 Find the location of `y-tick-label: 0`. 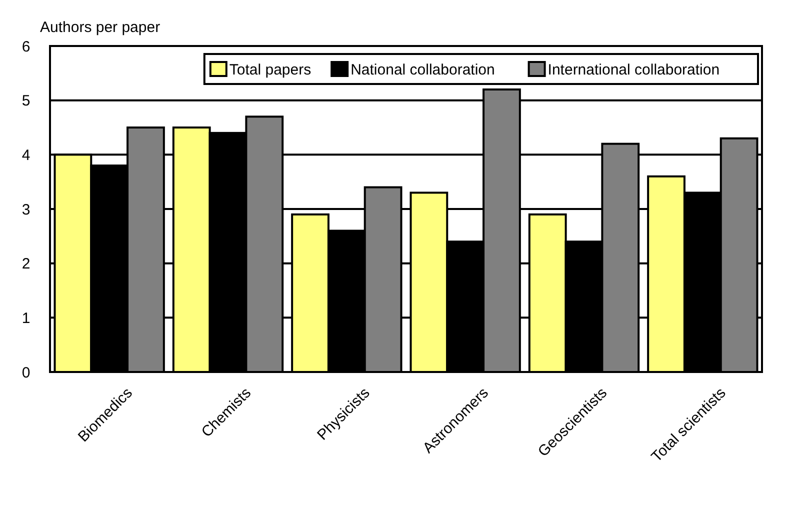

y-tick-label: 0 is located at coordinates (26, 373).